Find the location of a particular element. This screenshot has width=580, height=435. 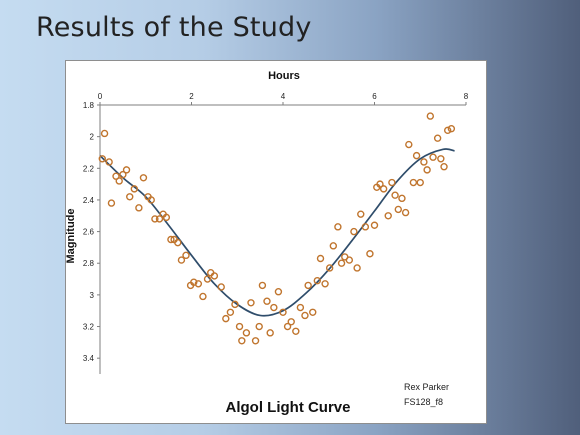

y-tick-label: 3.2 is located at coordinates (89, 327).